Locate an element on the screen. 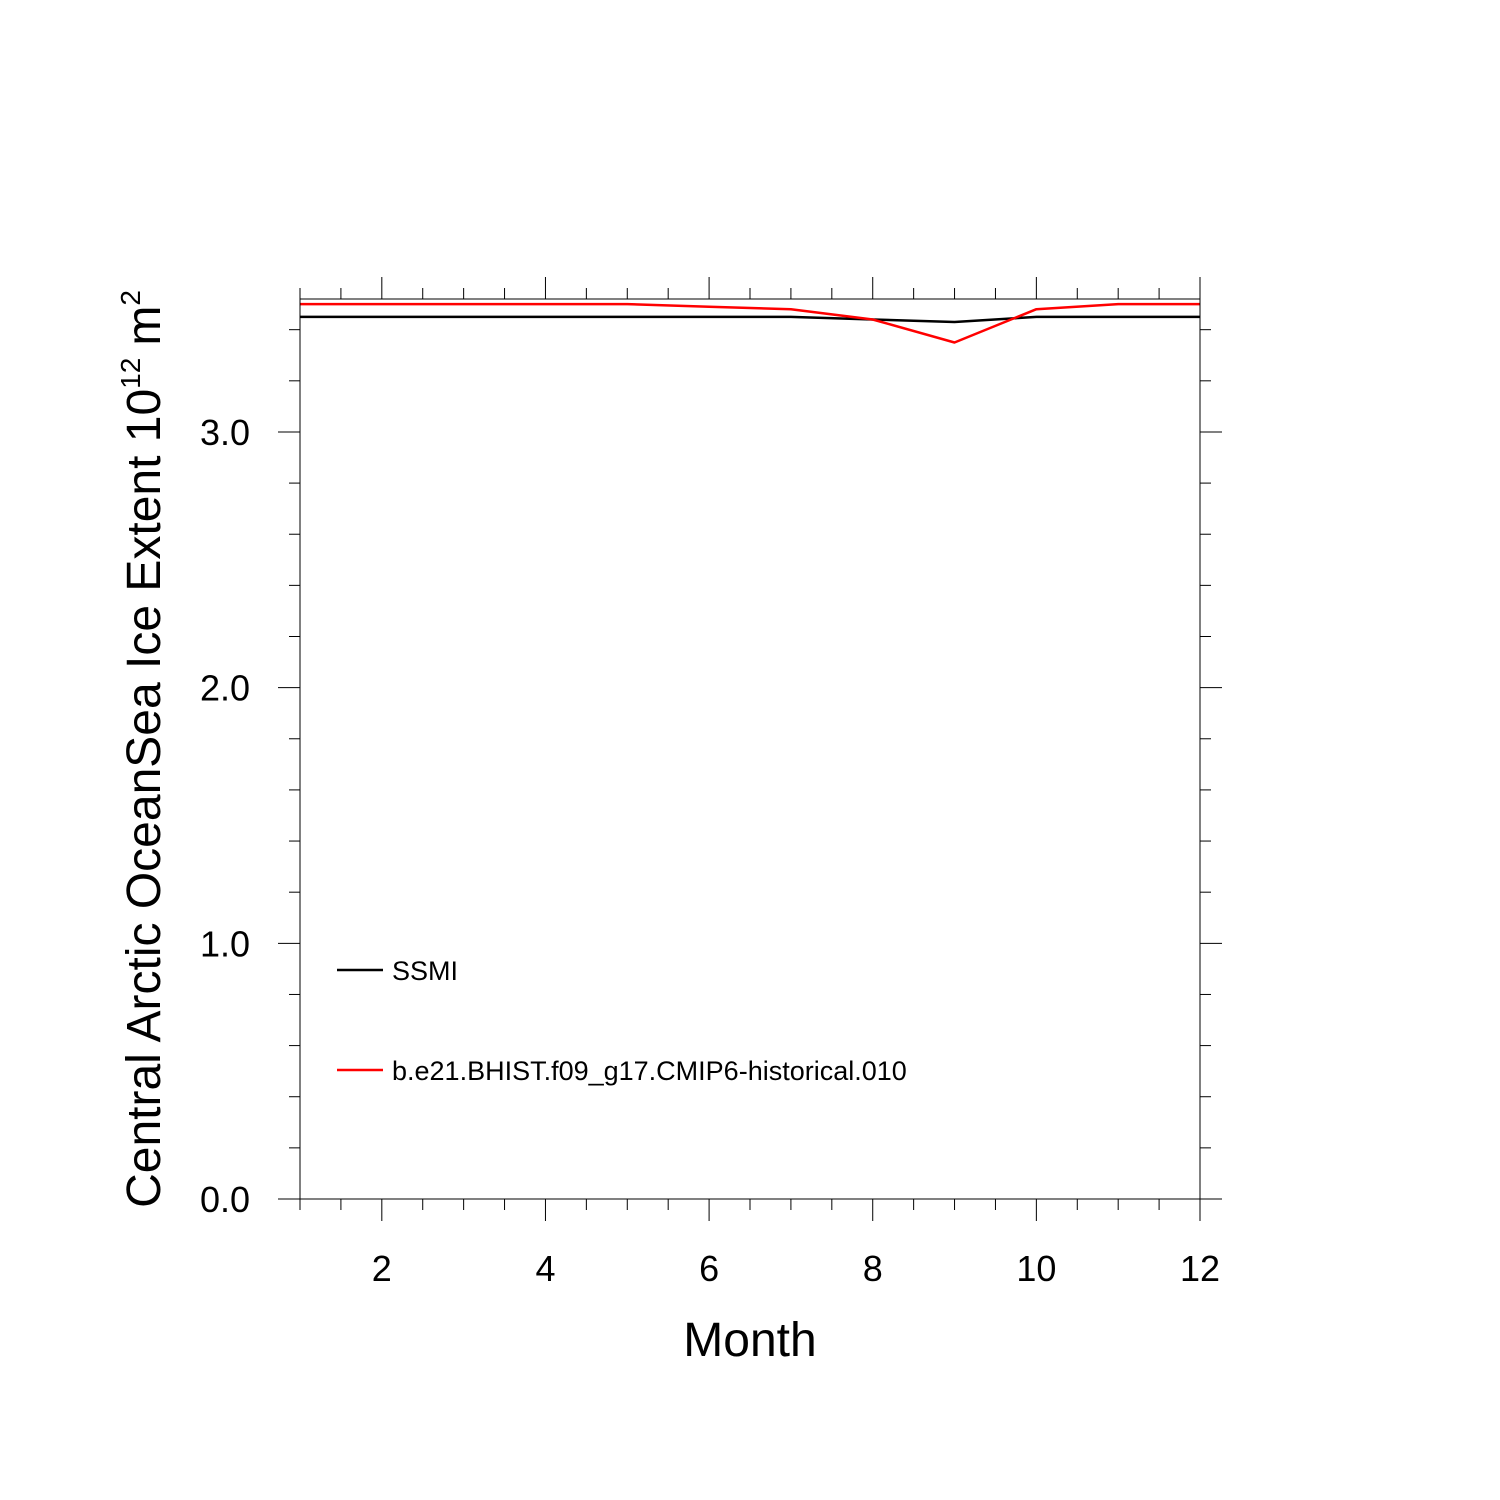 This screenshot has width=1500, height=1500. y-axis-title-exponent: 12 is located at coordinates (130, 373).